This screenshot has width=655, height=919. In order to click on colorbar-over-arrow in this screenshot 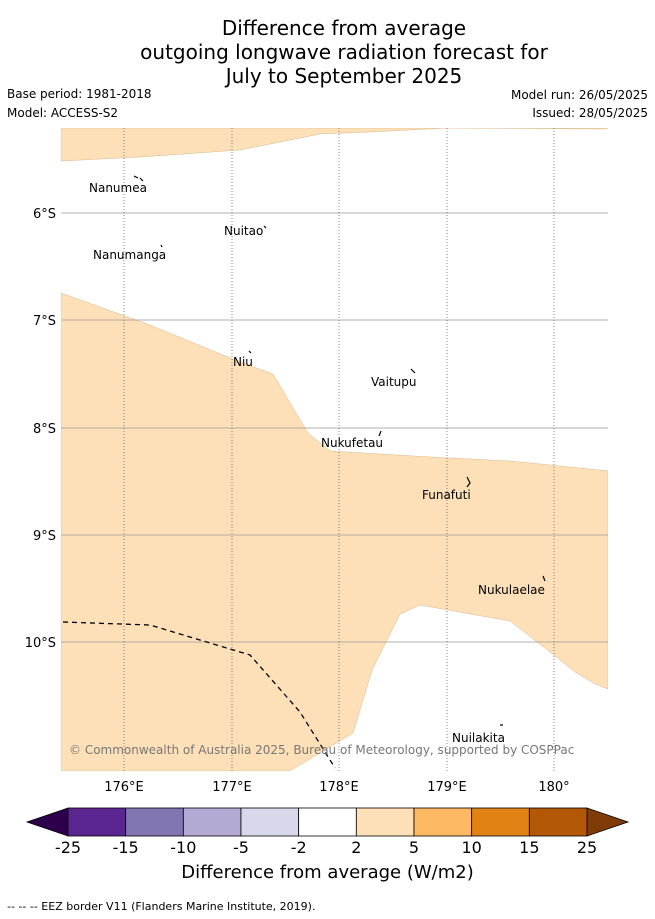, I will do `click(608, 822)`.